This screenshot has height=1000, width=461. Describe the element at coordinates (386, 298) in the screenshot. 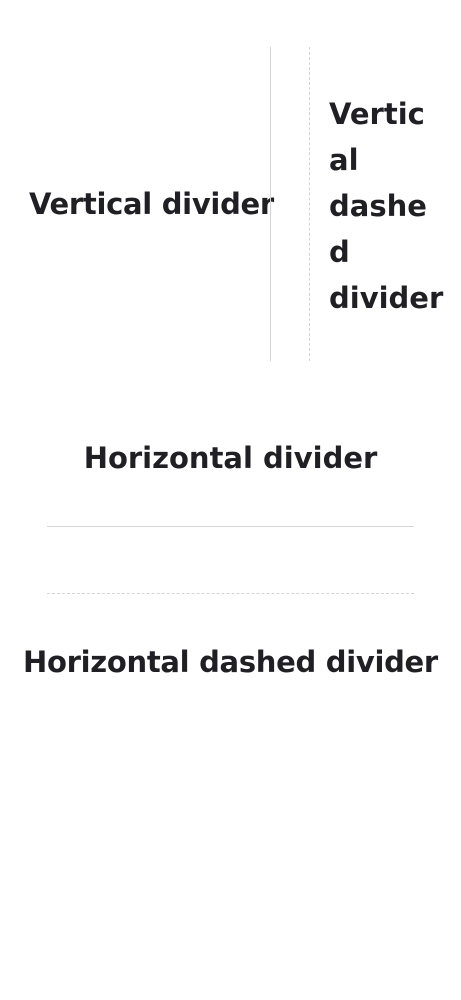

I see `vertical-dashed-divider-label-line: divider` at that location.